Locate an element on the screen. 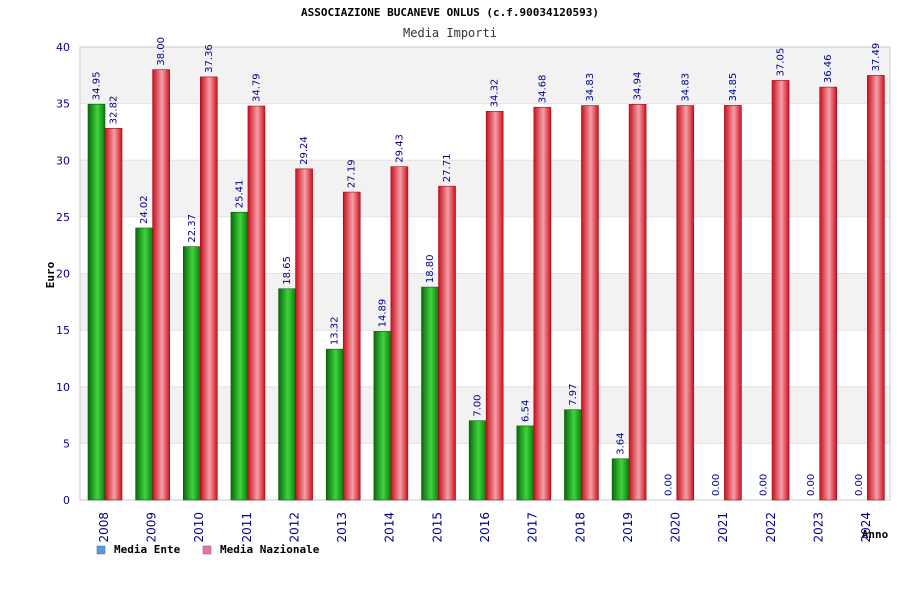 The width and height of the screenshot is (900, 600). y-tick-label: 20 is located at coordinates (63, 274).